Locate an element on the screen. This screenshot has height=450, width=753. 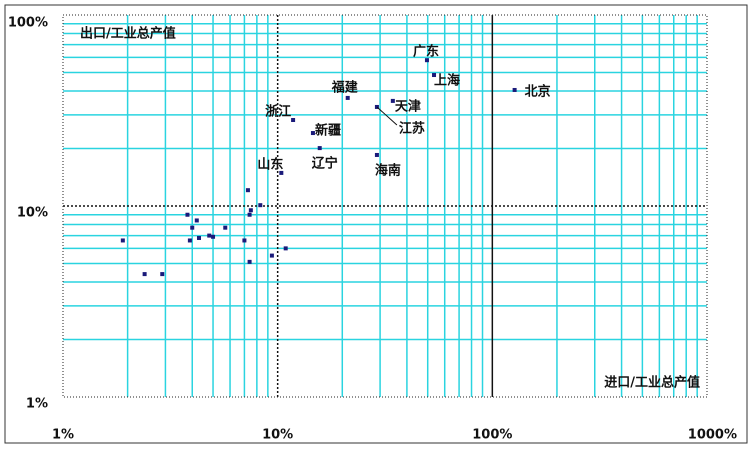
y-tick-label: 10% is located at coordinates (32, 213).